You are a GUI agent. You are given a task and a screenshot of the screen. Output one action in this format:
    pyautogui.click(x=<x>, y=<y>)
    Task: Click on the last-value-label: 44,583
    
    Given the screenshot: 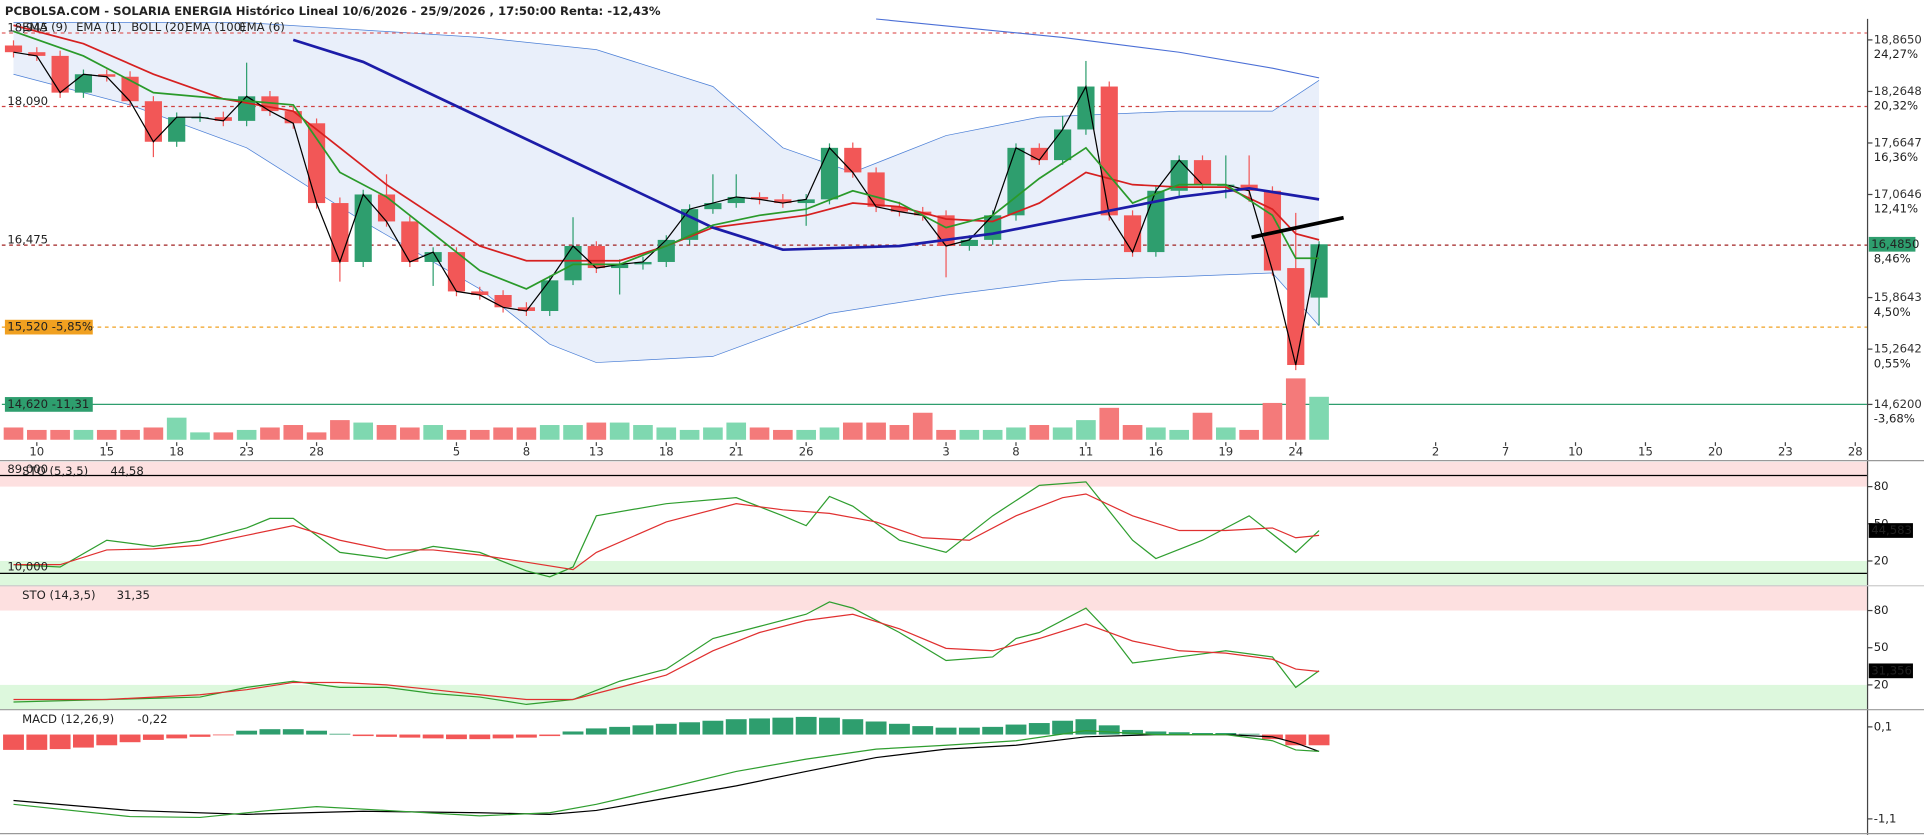 What is the action you would take?
    pyautogui.click(x=1891, y=530)
    